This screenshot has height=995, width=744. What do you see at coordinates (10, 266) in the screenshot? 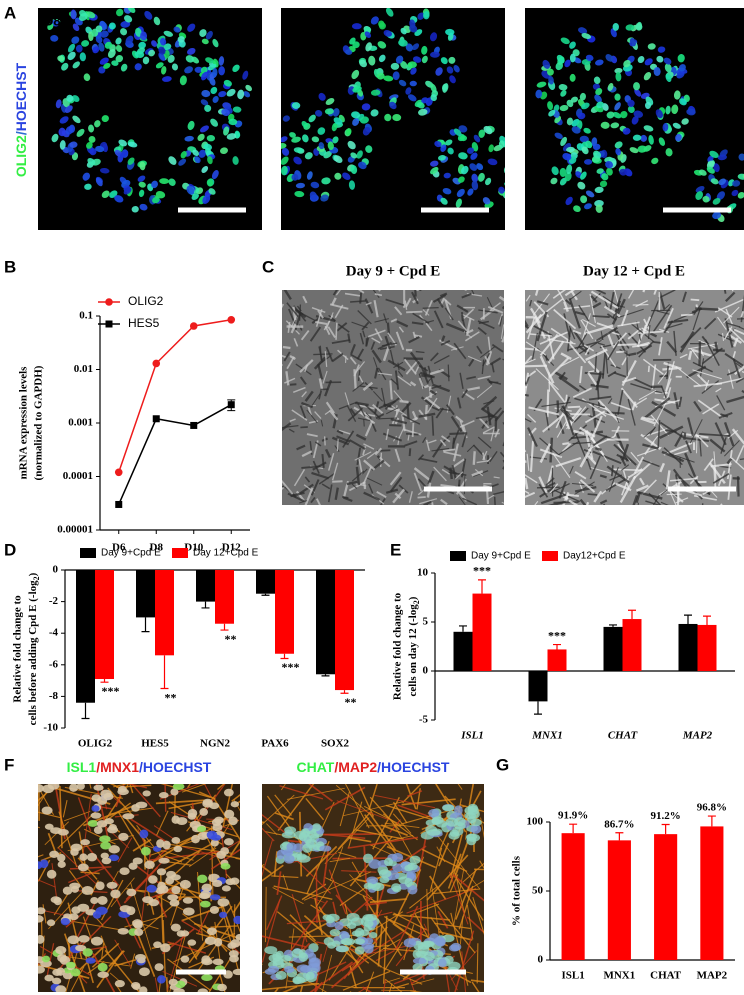
I see `panel-letter: B` at bounding box center [10, 266].